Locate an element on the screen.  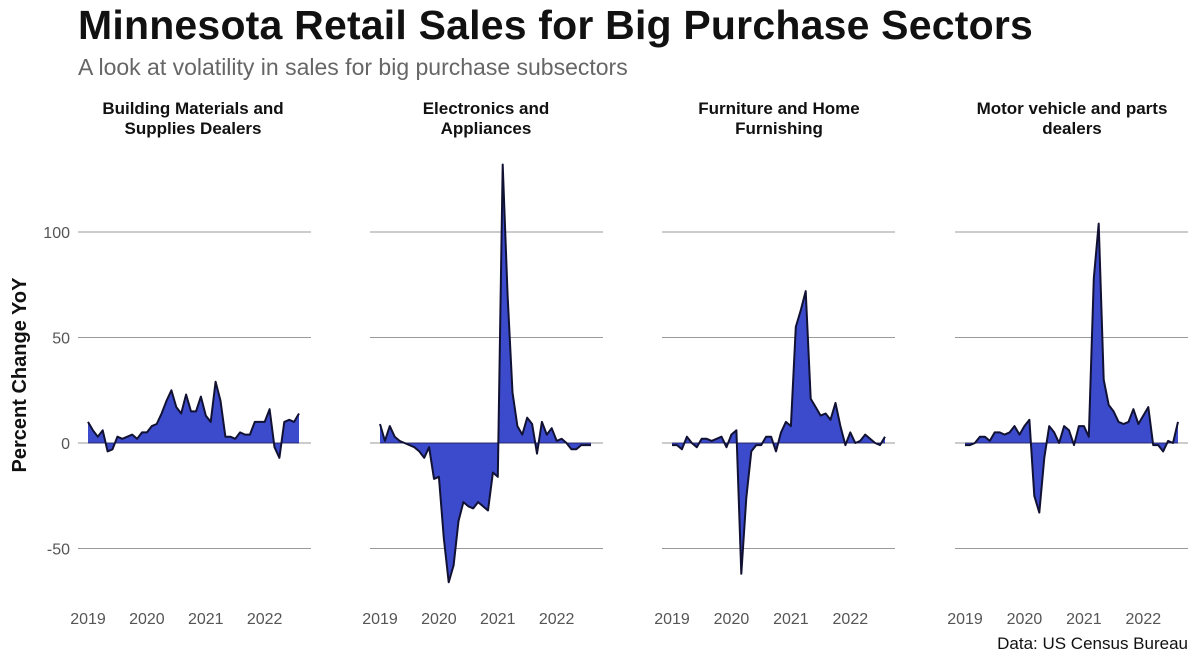
y-tick-label: 0 is located at coordinates (65, 444).